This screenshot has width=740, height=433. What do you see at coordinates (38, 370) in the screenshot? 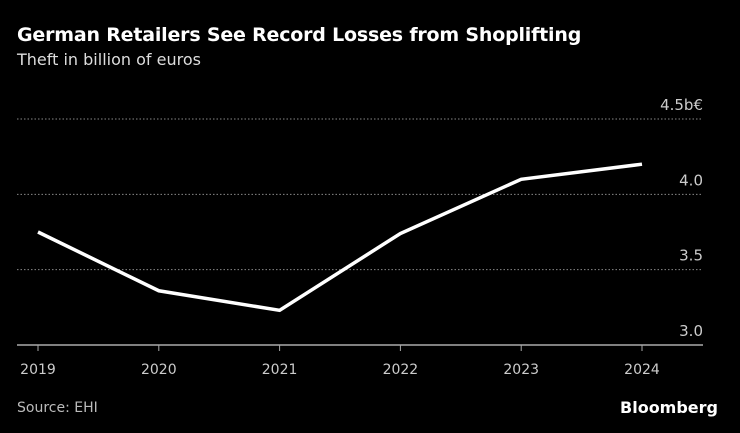
I see `x-tick-label: 2019` at bounding box center [38, 370].